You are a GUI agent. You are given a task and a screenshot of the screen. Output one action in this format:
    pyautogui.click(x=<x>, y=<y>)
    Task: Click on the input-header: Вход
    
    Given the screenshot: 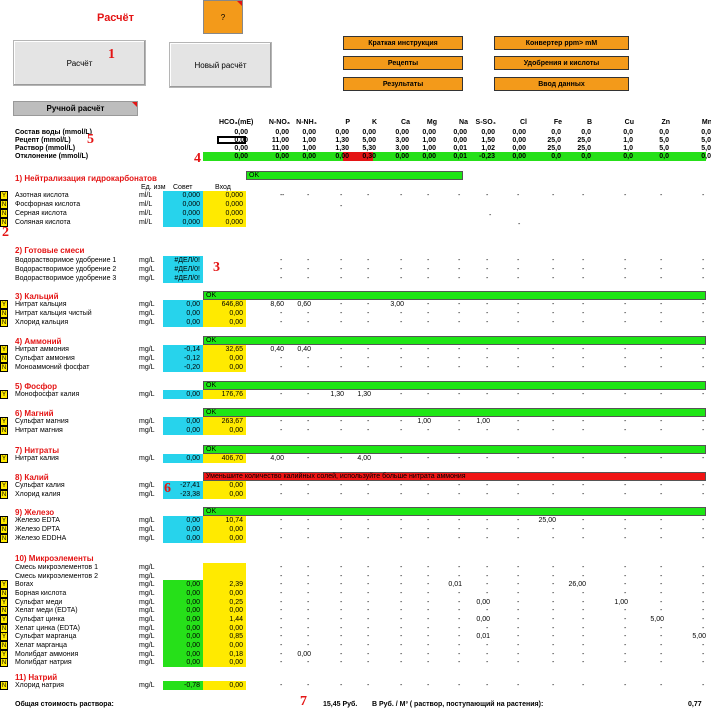 What is the action you would take?
    pyautogui.click(x=223, y=187)
    